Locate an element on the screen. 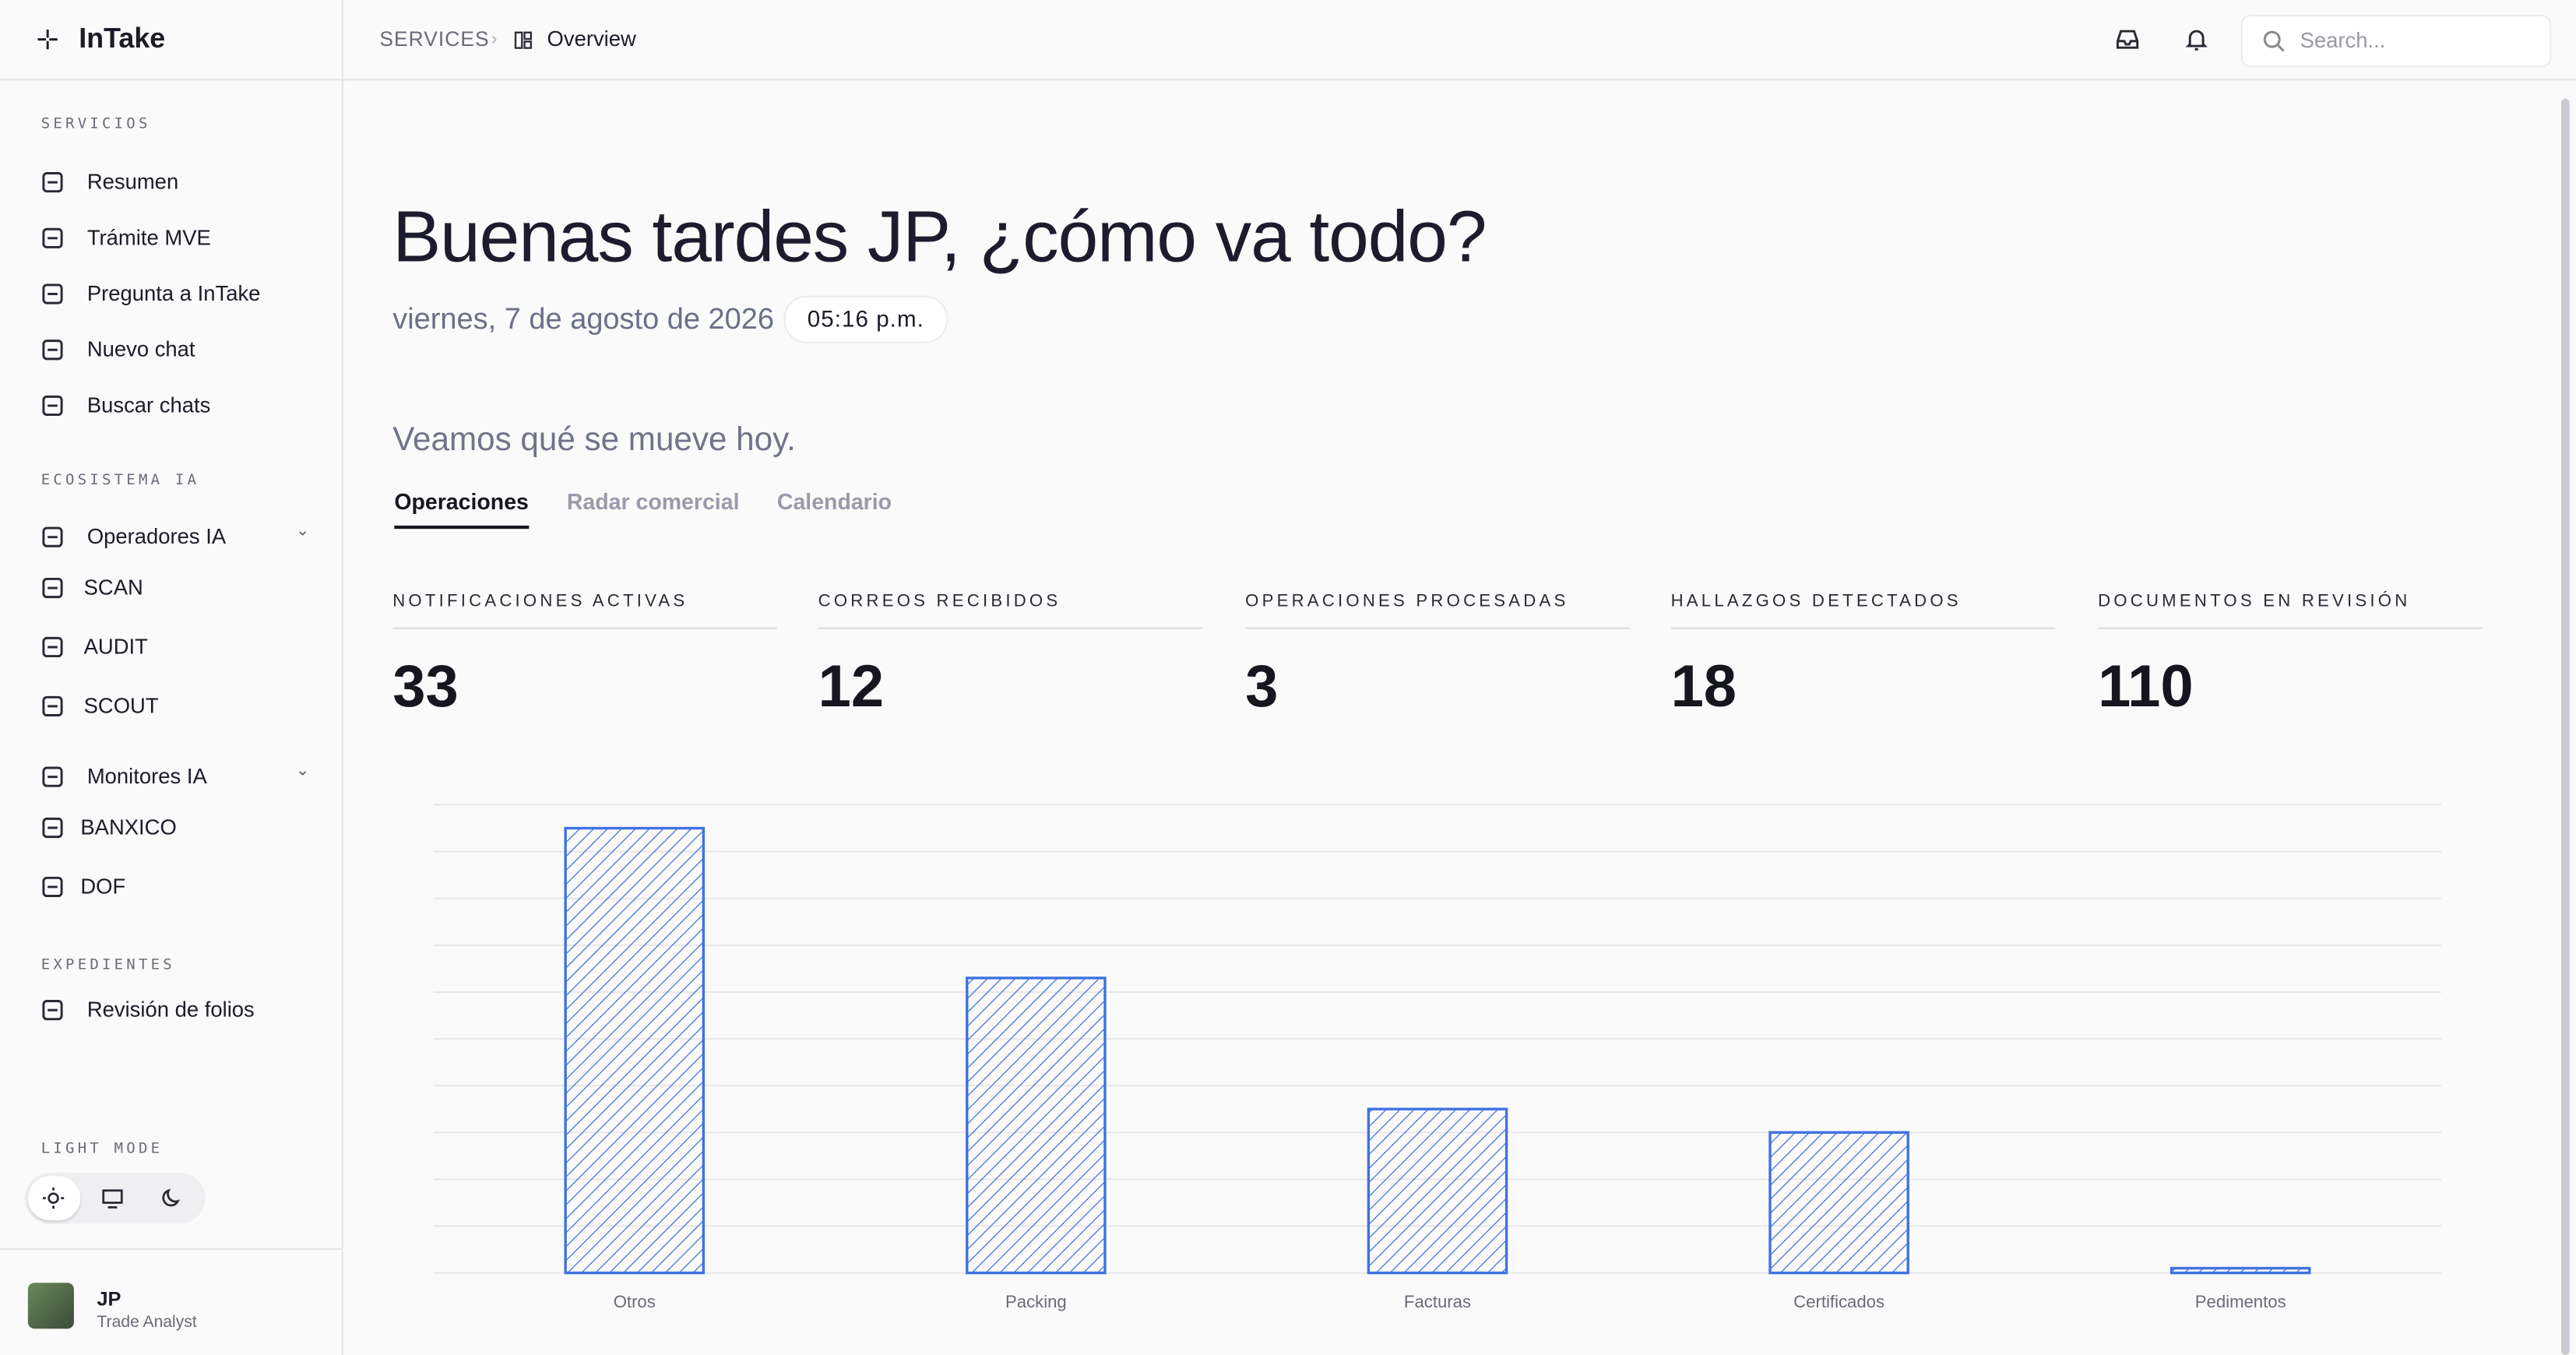 This screenshot has width=2576, height=1355. nav-item: DOF is located at coordinates (103, 886).